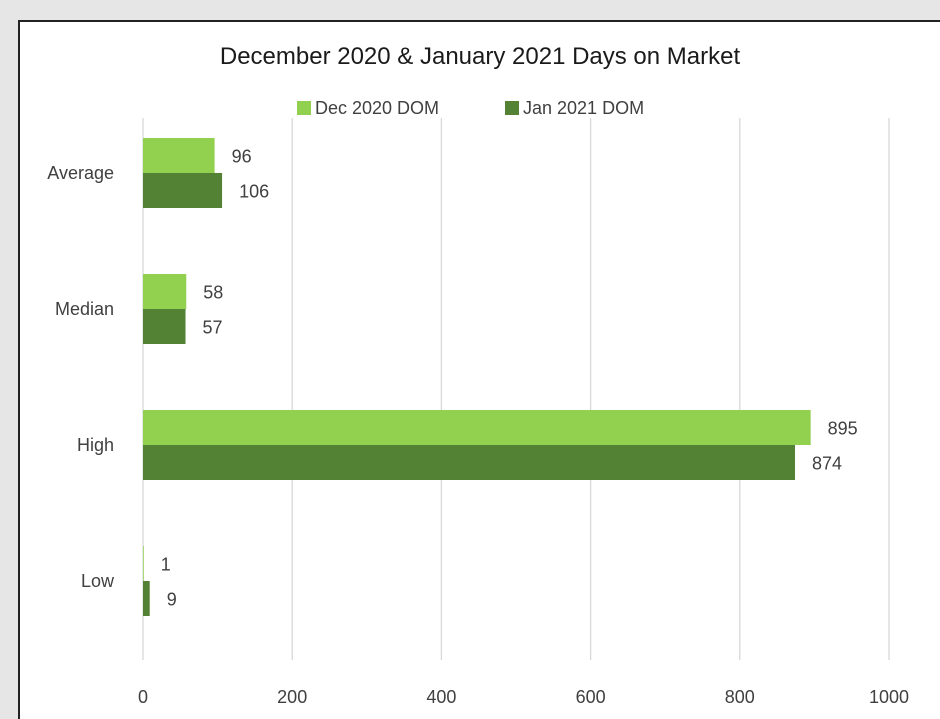  What do you see at coordinates (377, 108) in the screenshot?
I see `legend-label-dec-2020: Dec 2020 DOM` at bounding box center [377, 108].